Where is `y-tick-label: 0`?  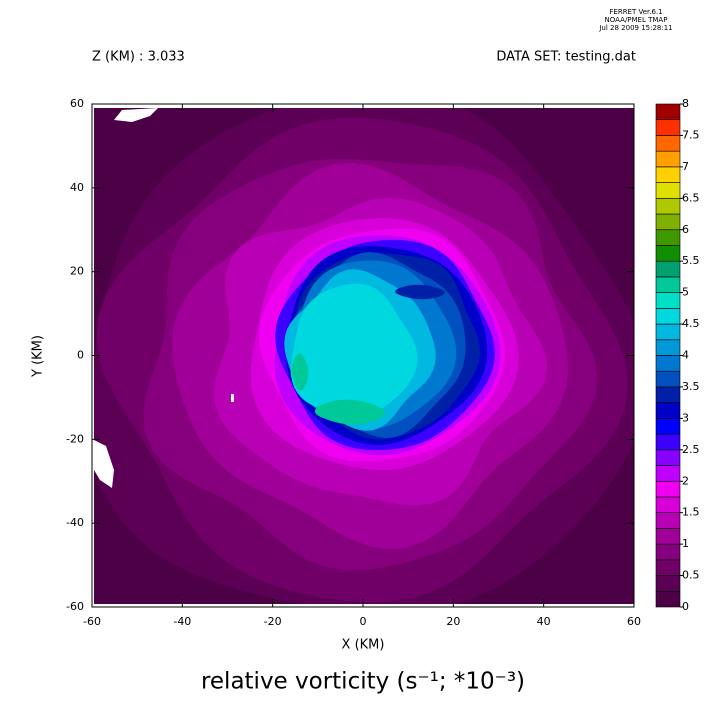 y-tick-label: 0 is located at coordinates (80, 355).